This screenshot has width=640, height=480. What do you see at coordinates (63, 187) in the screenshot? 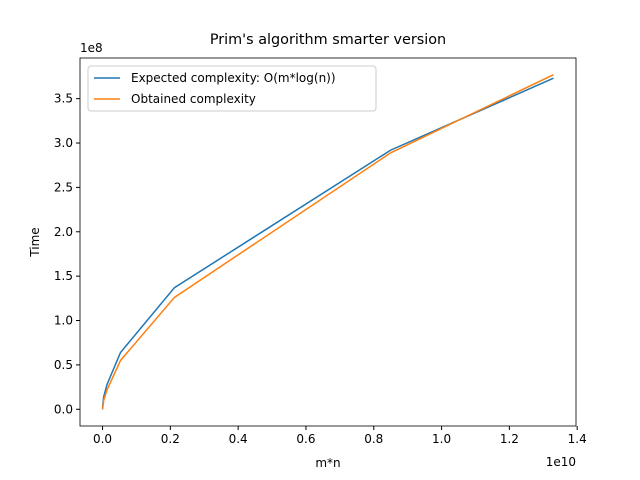
I see `y-tick-label: 2.5` at bounding box center [63, 187].